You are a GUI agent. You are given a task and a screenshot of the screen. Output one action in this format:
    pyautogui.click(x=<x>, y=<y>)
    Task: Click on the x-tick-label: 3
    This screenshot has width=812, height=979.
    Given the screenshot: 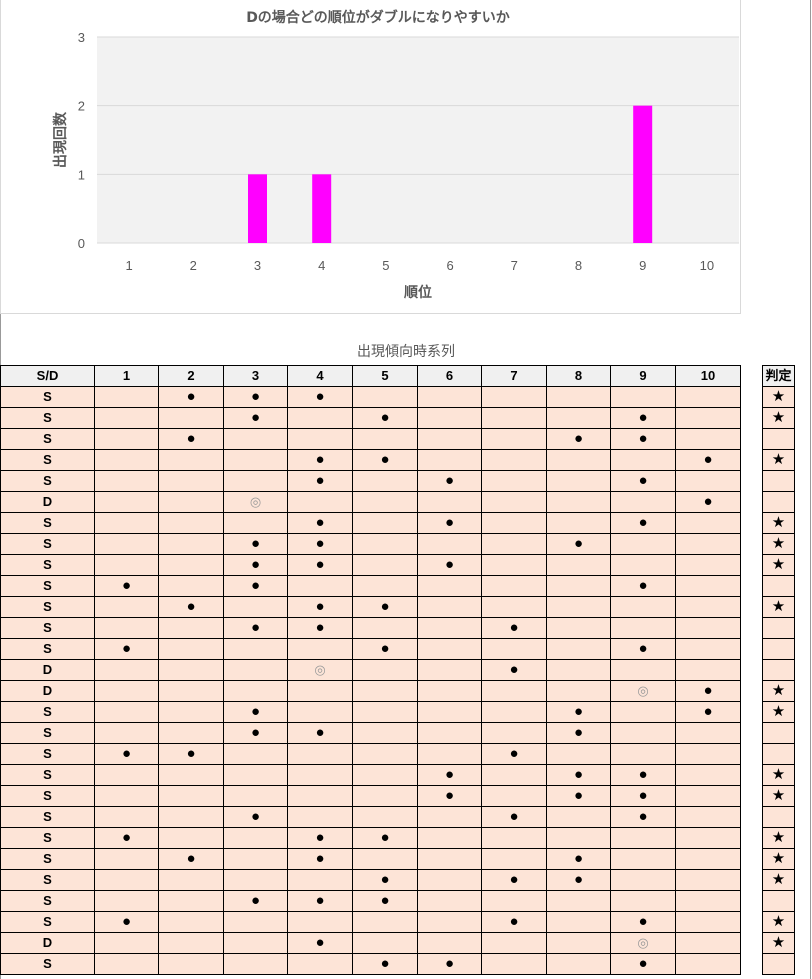 What is the action you would take?
    pyautogui.click(x=257, y=265)
    